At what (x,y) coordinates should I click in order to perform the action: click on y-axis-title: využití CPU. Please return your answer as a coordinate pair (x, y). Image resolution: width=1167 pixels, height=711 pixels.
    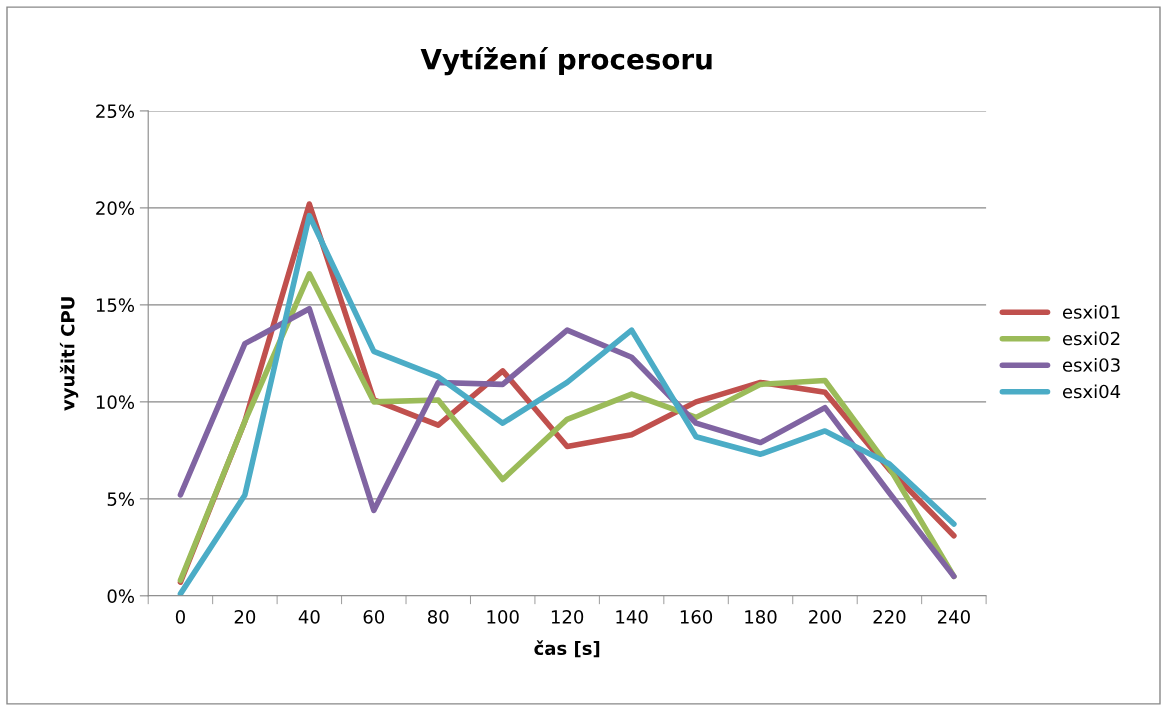
    Looking at the image, I should click on (69, 354).